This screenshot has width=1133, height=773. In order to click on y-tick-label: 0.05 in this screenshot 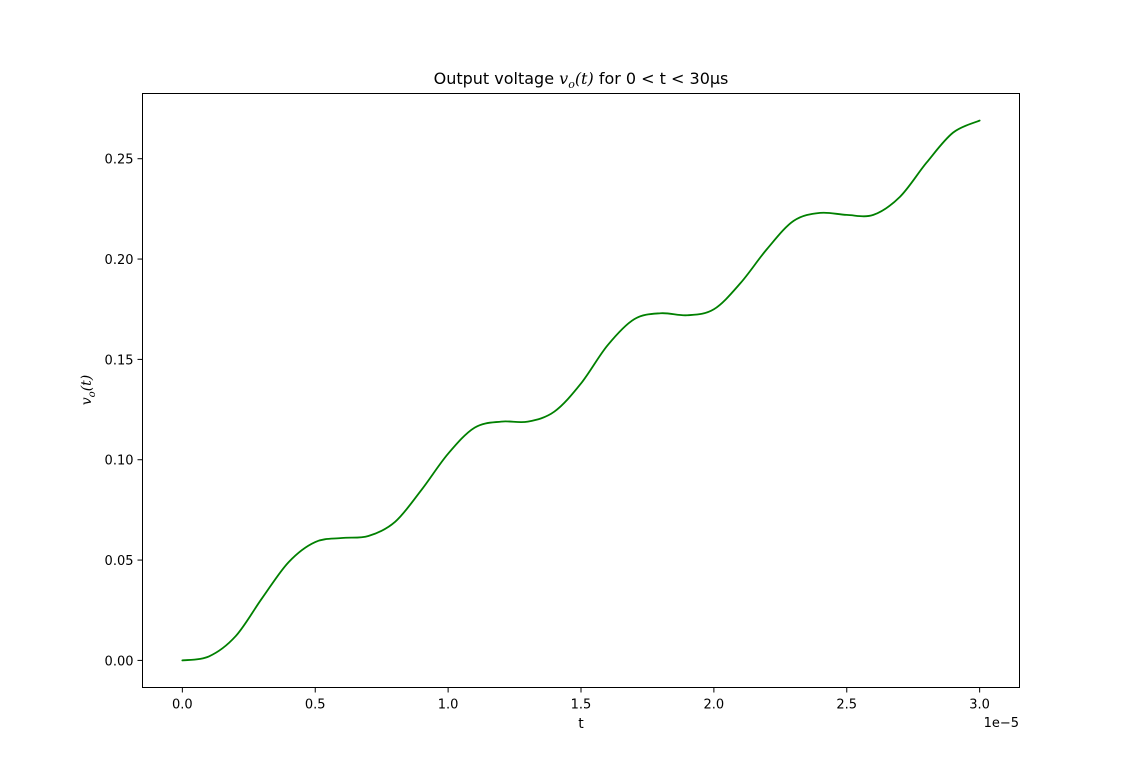, I will do `click(119, 561)`.